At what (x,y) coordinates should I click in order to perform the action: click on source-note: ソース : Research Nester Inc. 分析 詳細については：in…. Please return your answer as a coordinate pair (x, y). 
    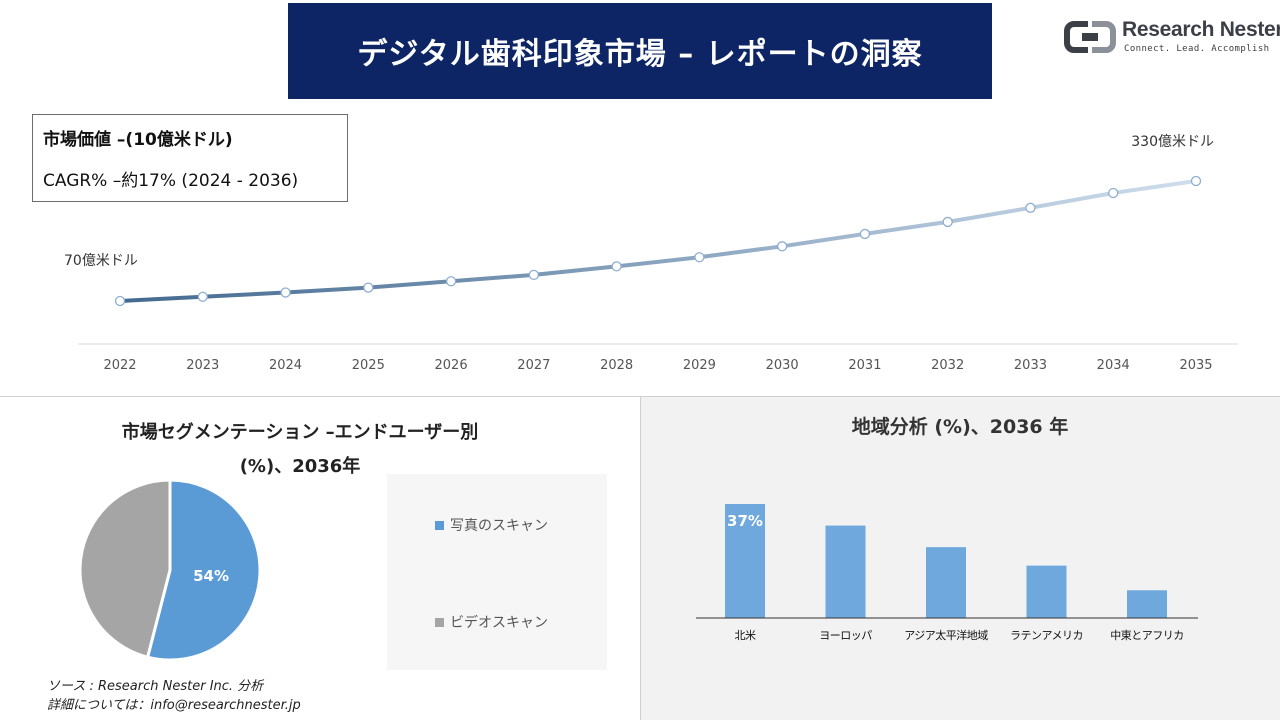
    Looking at the image, I should click on (174, 696).